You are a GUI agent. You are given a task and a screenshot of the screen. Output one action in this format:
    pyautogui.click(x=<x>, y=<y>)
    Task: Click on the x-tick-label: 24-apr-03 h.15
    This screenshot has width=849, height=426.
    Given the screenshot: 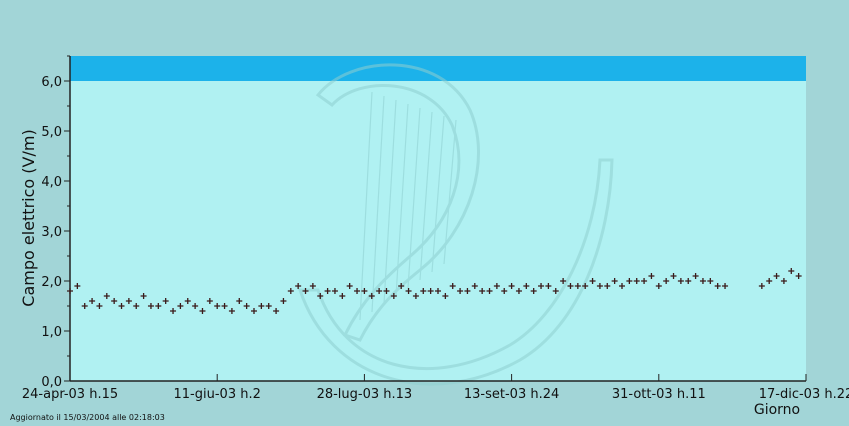 What is the action you would take?
    pyautogui.click(x=70, y=394)
    